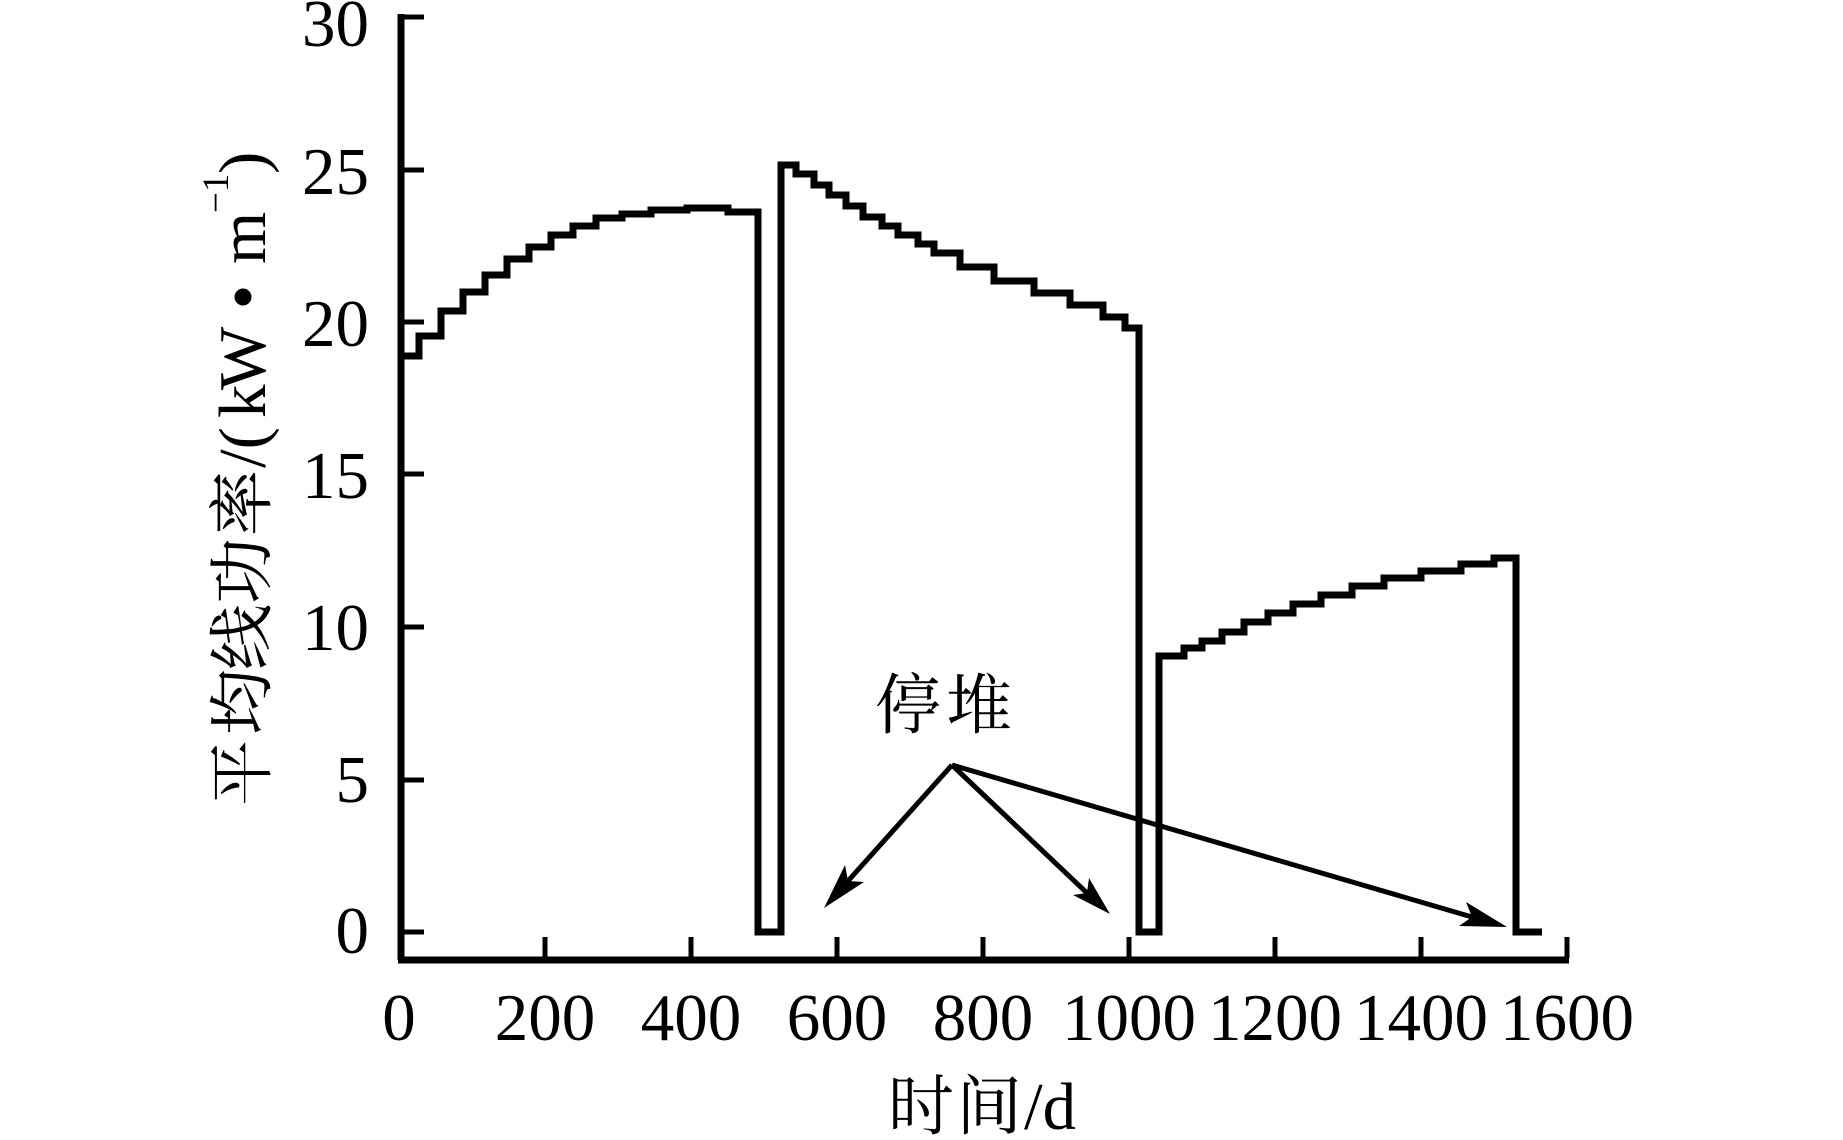 This screenshot has width=1843, height=1140. Describe the element at coordinates (335, 628) in the screenshot. I see `svg-text: 10` at that location.